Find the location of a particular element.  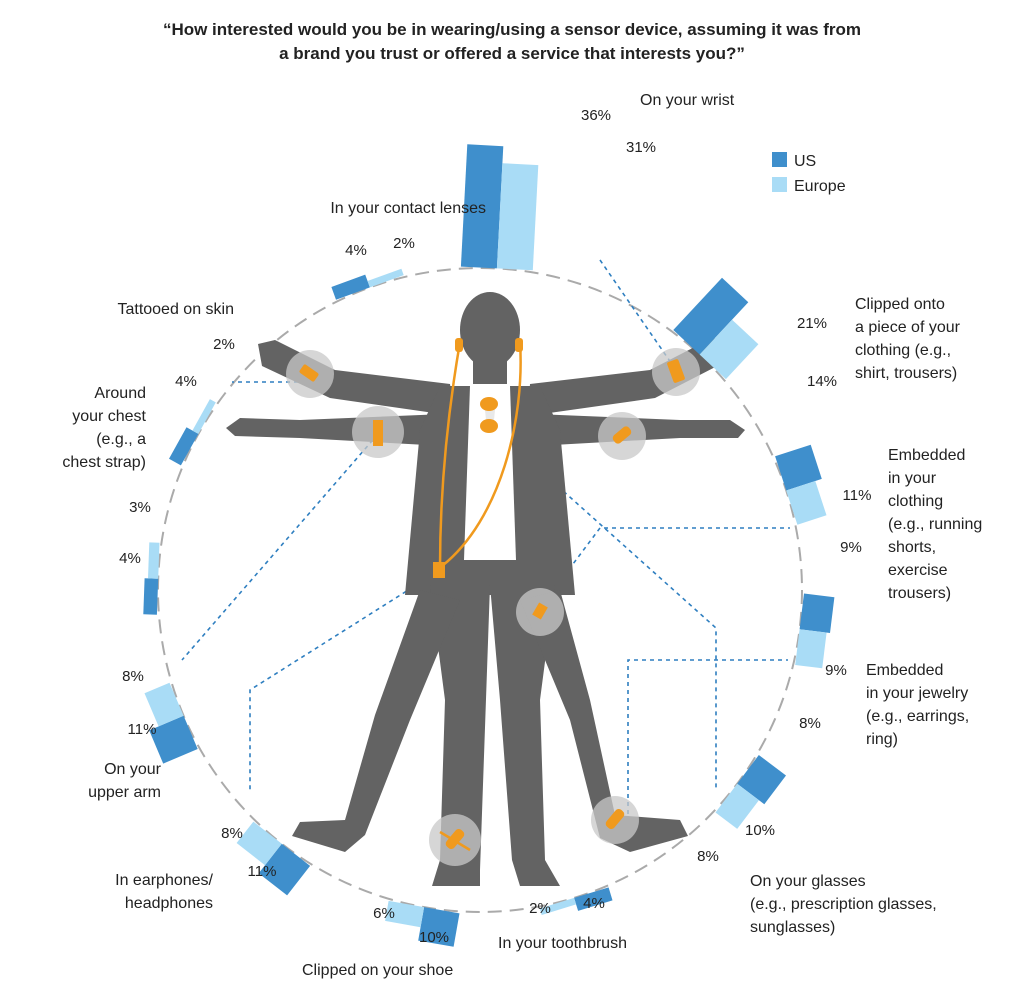

category-label-tattoo: Tattooed on skin is located at coordinates (175, 309).